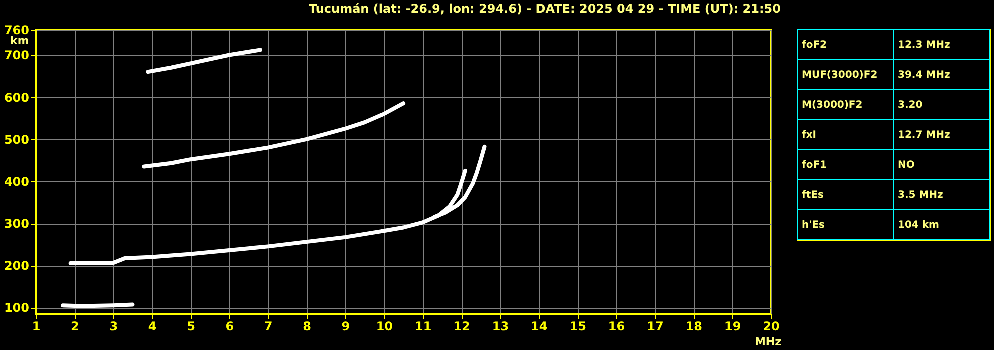 This screenshot has width=998, height=359. Describe the element at coordinates (545, 9) in the screenshot. I see `chart-title: Tucumán (lat: -26.9, lon: 294.6) - DATE: 2025 04 29 - TIME (UT): 21:50` at that location.